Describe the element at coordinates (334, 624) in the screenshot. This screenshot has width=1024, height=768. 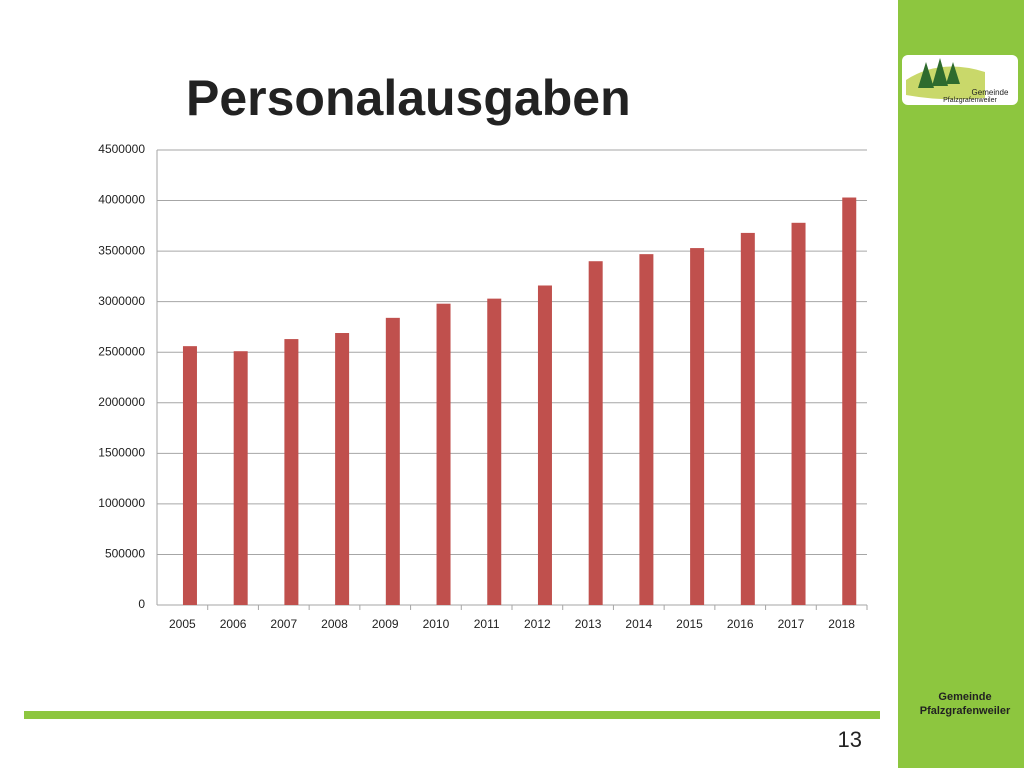
I see `x-tick-label: 2008` at that location.